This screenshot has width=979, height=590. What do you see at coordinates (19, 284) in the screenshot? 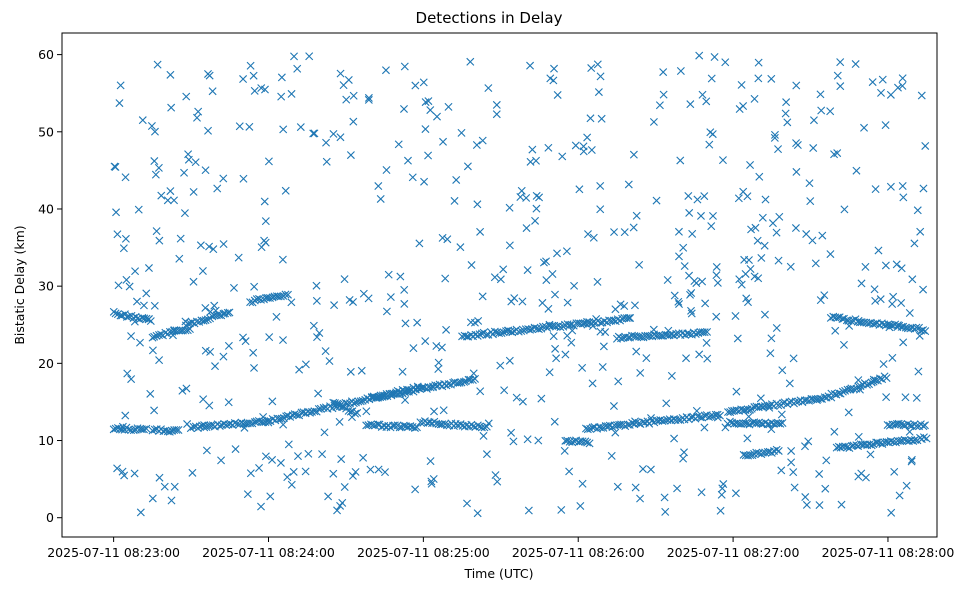
I see `y-axis-title: Bistatic Delay (km)` at bounding box center [19, 284].